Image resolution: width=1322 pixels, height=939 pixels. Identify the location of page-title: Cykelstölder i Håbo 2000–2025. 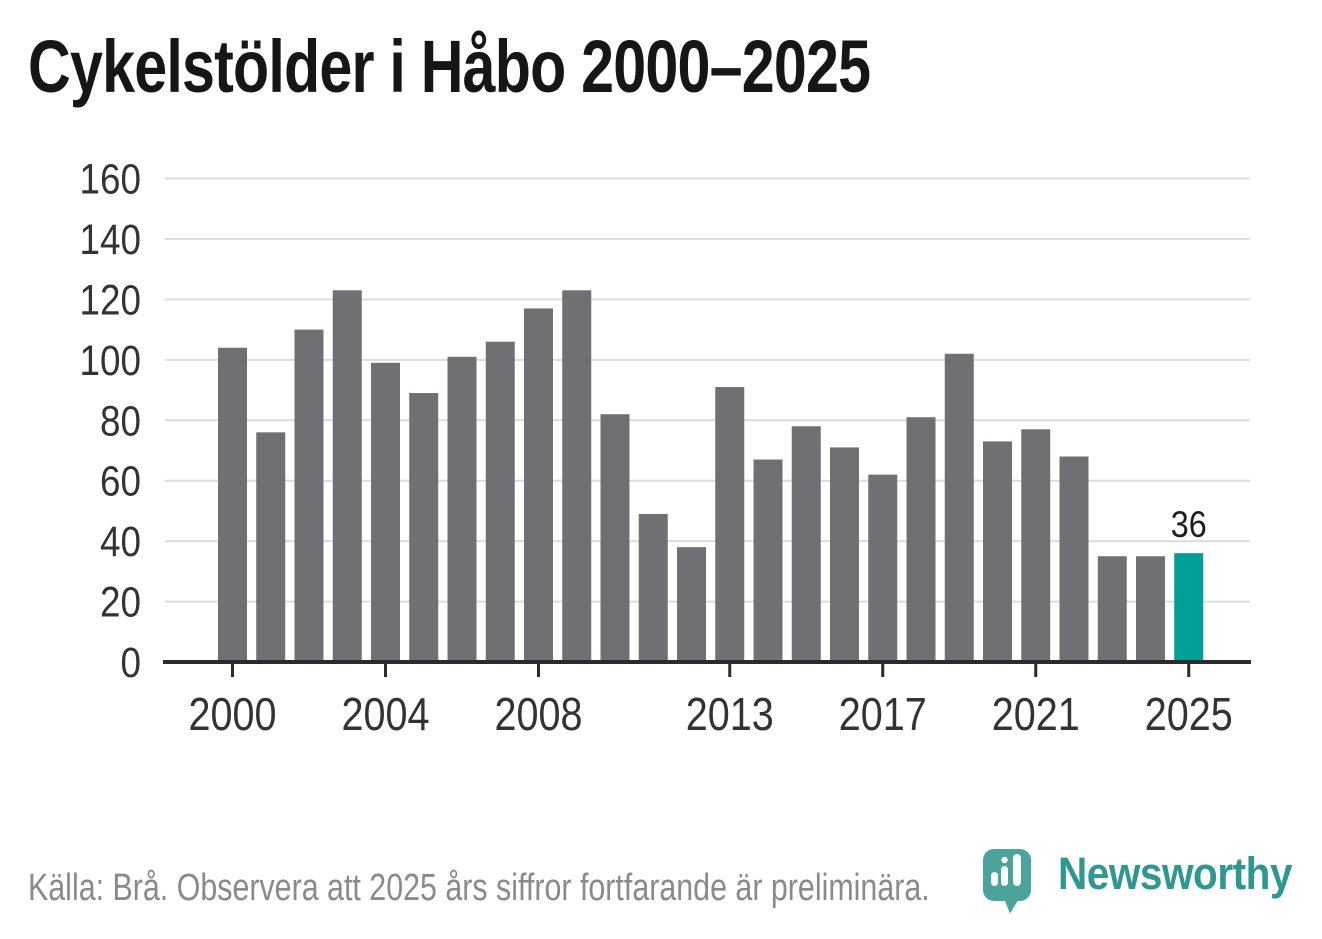
(449, 66).